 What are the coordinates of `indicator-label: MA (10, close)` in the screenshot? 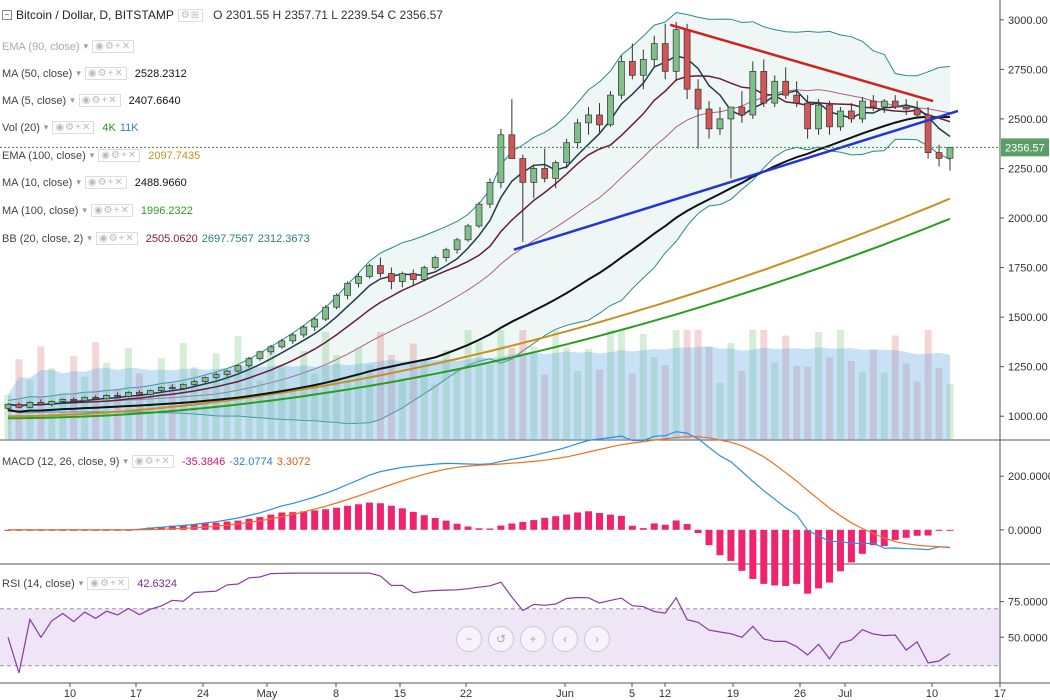 It's located at (37, 182).